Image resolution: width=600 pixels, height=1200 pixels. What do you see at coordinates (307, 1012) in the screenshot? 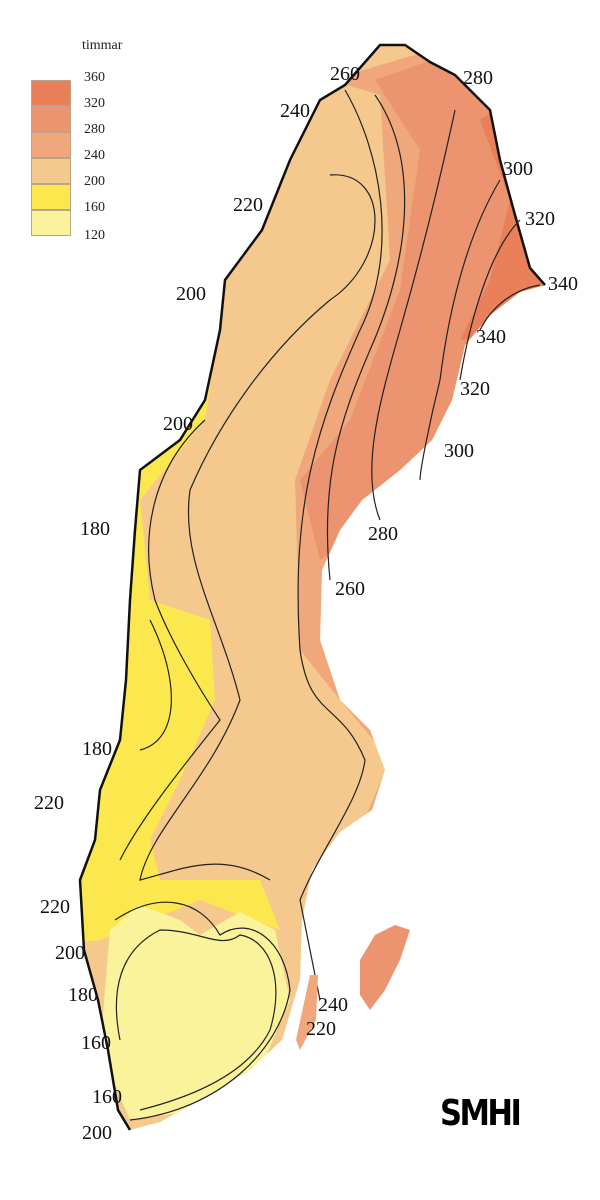
I see `island-oland` at bounding box center [307, 1012].